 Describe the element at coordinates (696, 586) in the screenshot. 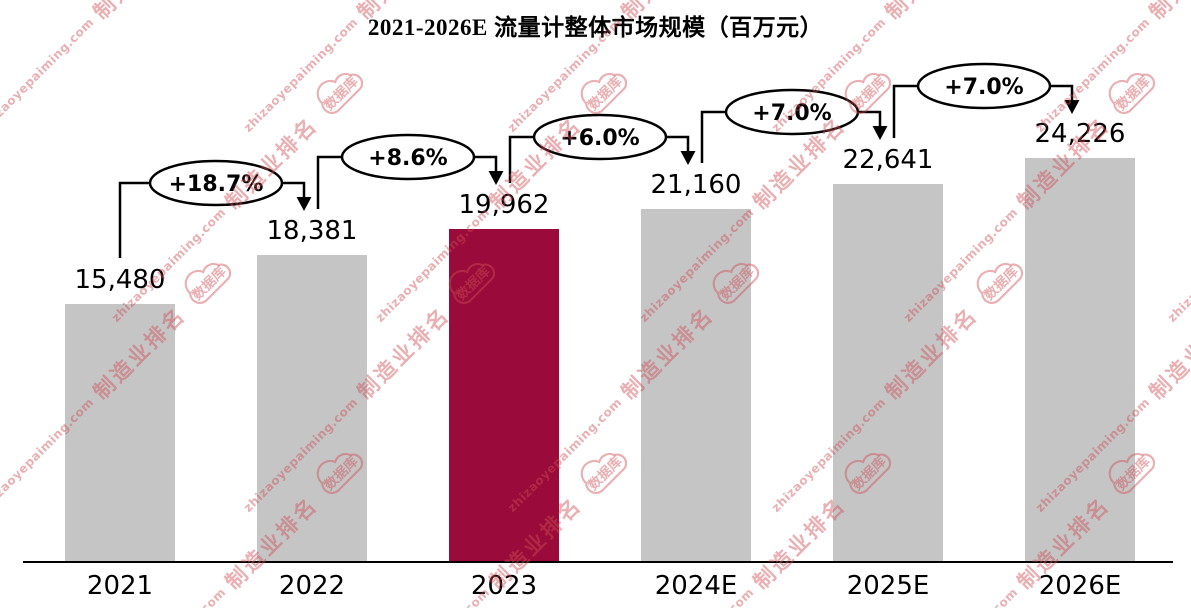

I see `x-axis-label-2024E: 2024E` at that location.